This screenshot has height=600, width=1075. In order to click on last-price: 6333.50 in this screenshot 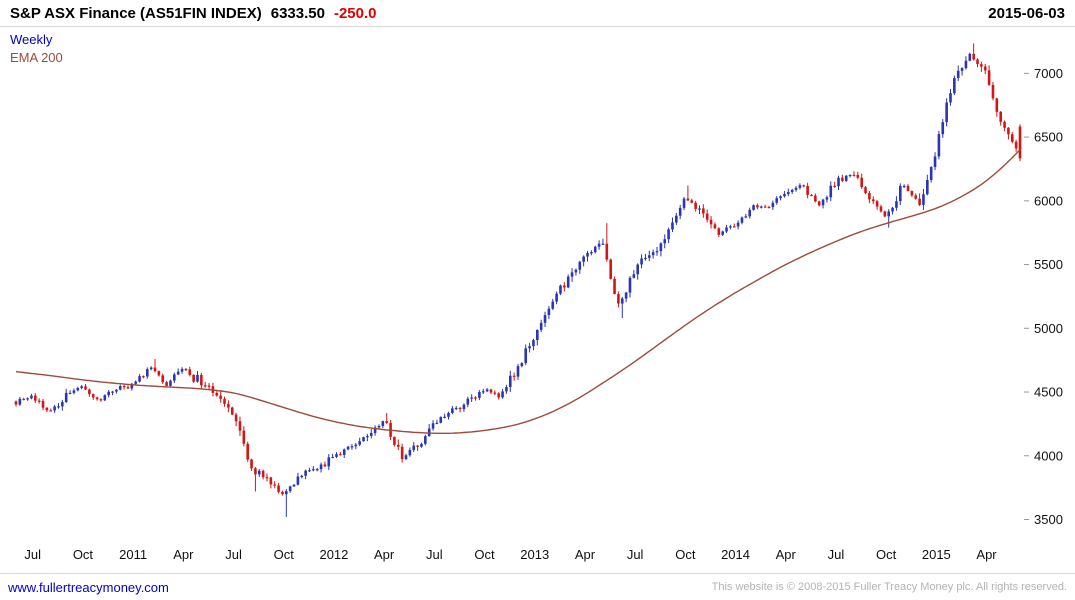, I will do `click(297, 13)`.